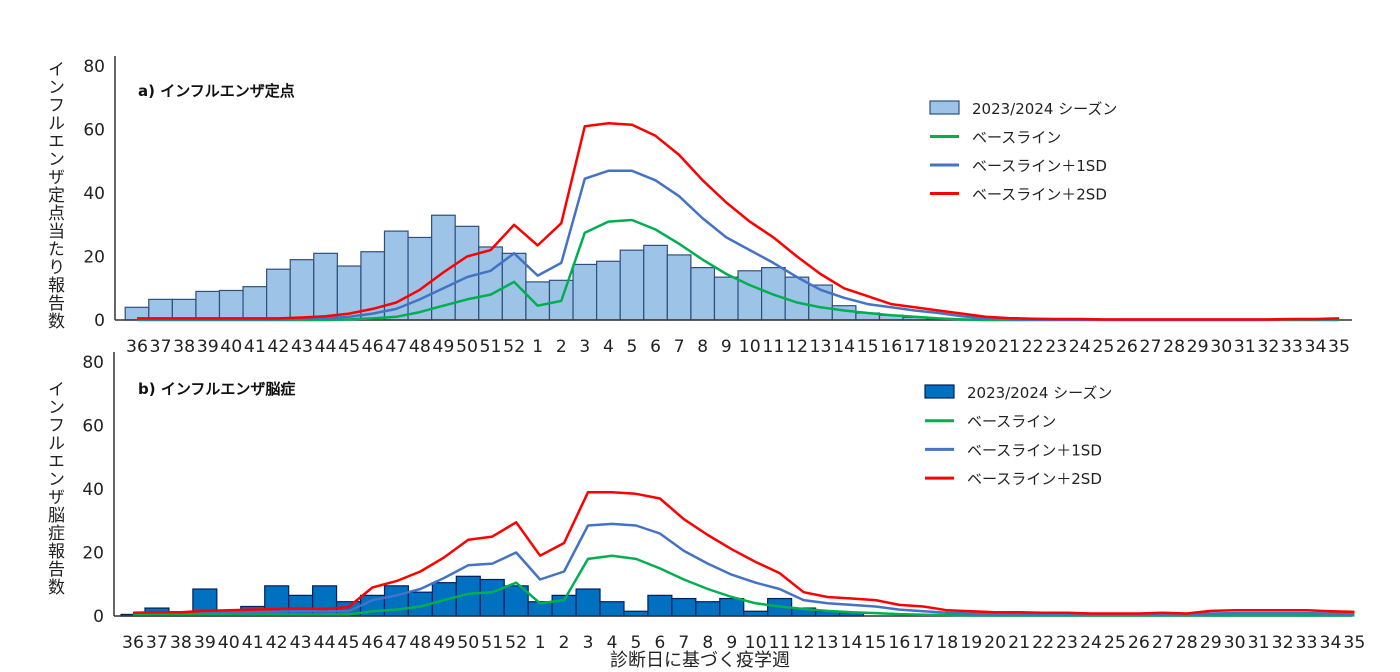 The image size is (1400, 672). I want to click on x-tick-label: 44, so click(325, 643).